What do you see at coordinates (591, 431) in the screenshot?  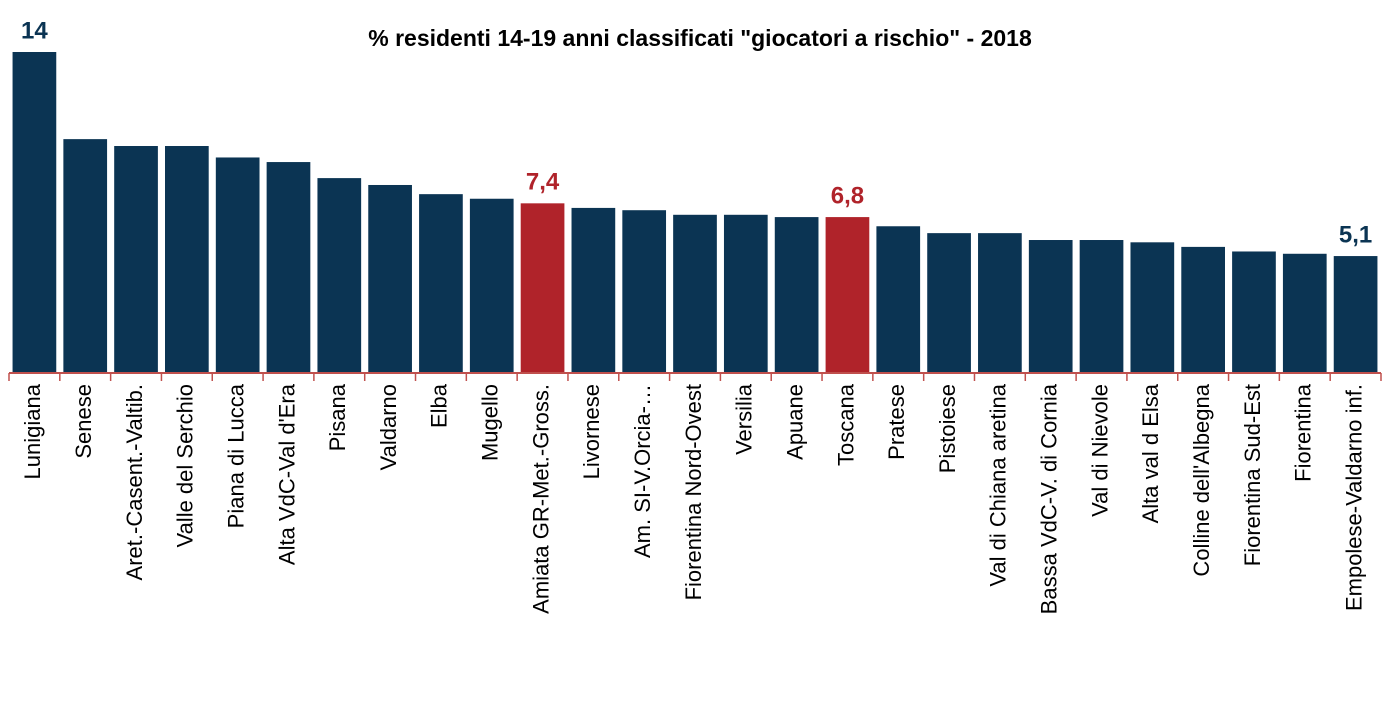 I see `x-tick-label: Livornese` at bounding box center [591, 431].